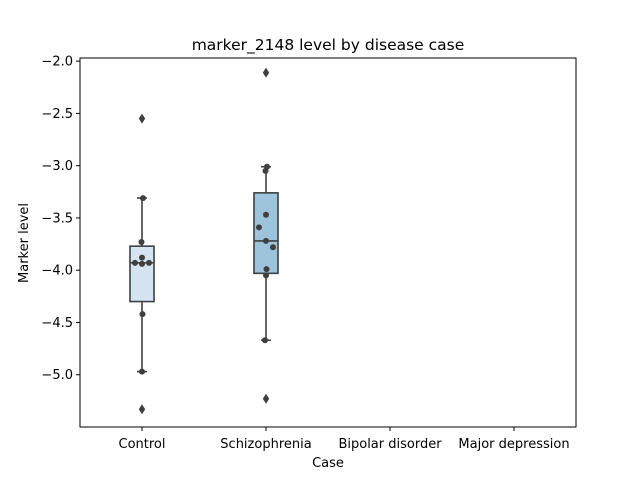 This screenshot has width=640, height=480. I want to click on y-tick-label: −2.5, so click(57, 114).